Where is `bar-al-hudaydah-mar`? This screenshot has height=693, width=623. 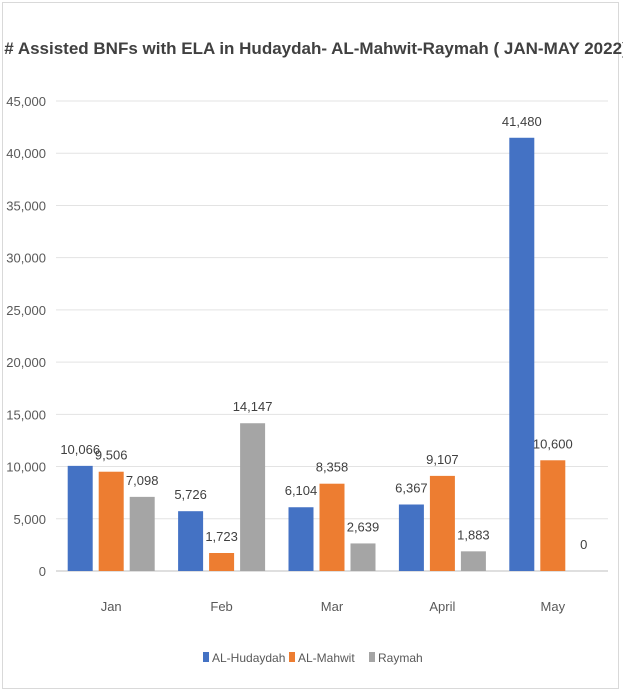
bar-al-hudaydah-mar is located at coordinates (301, 539).